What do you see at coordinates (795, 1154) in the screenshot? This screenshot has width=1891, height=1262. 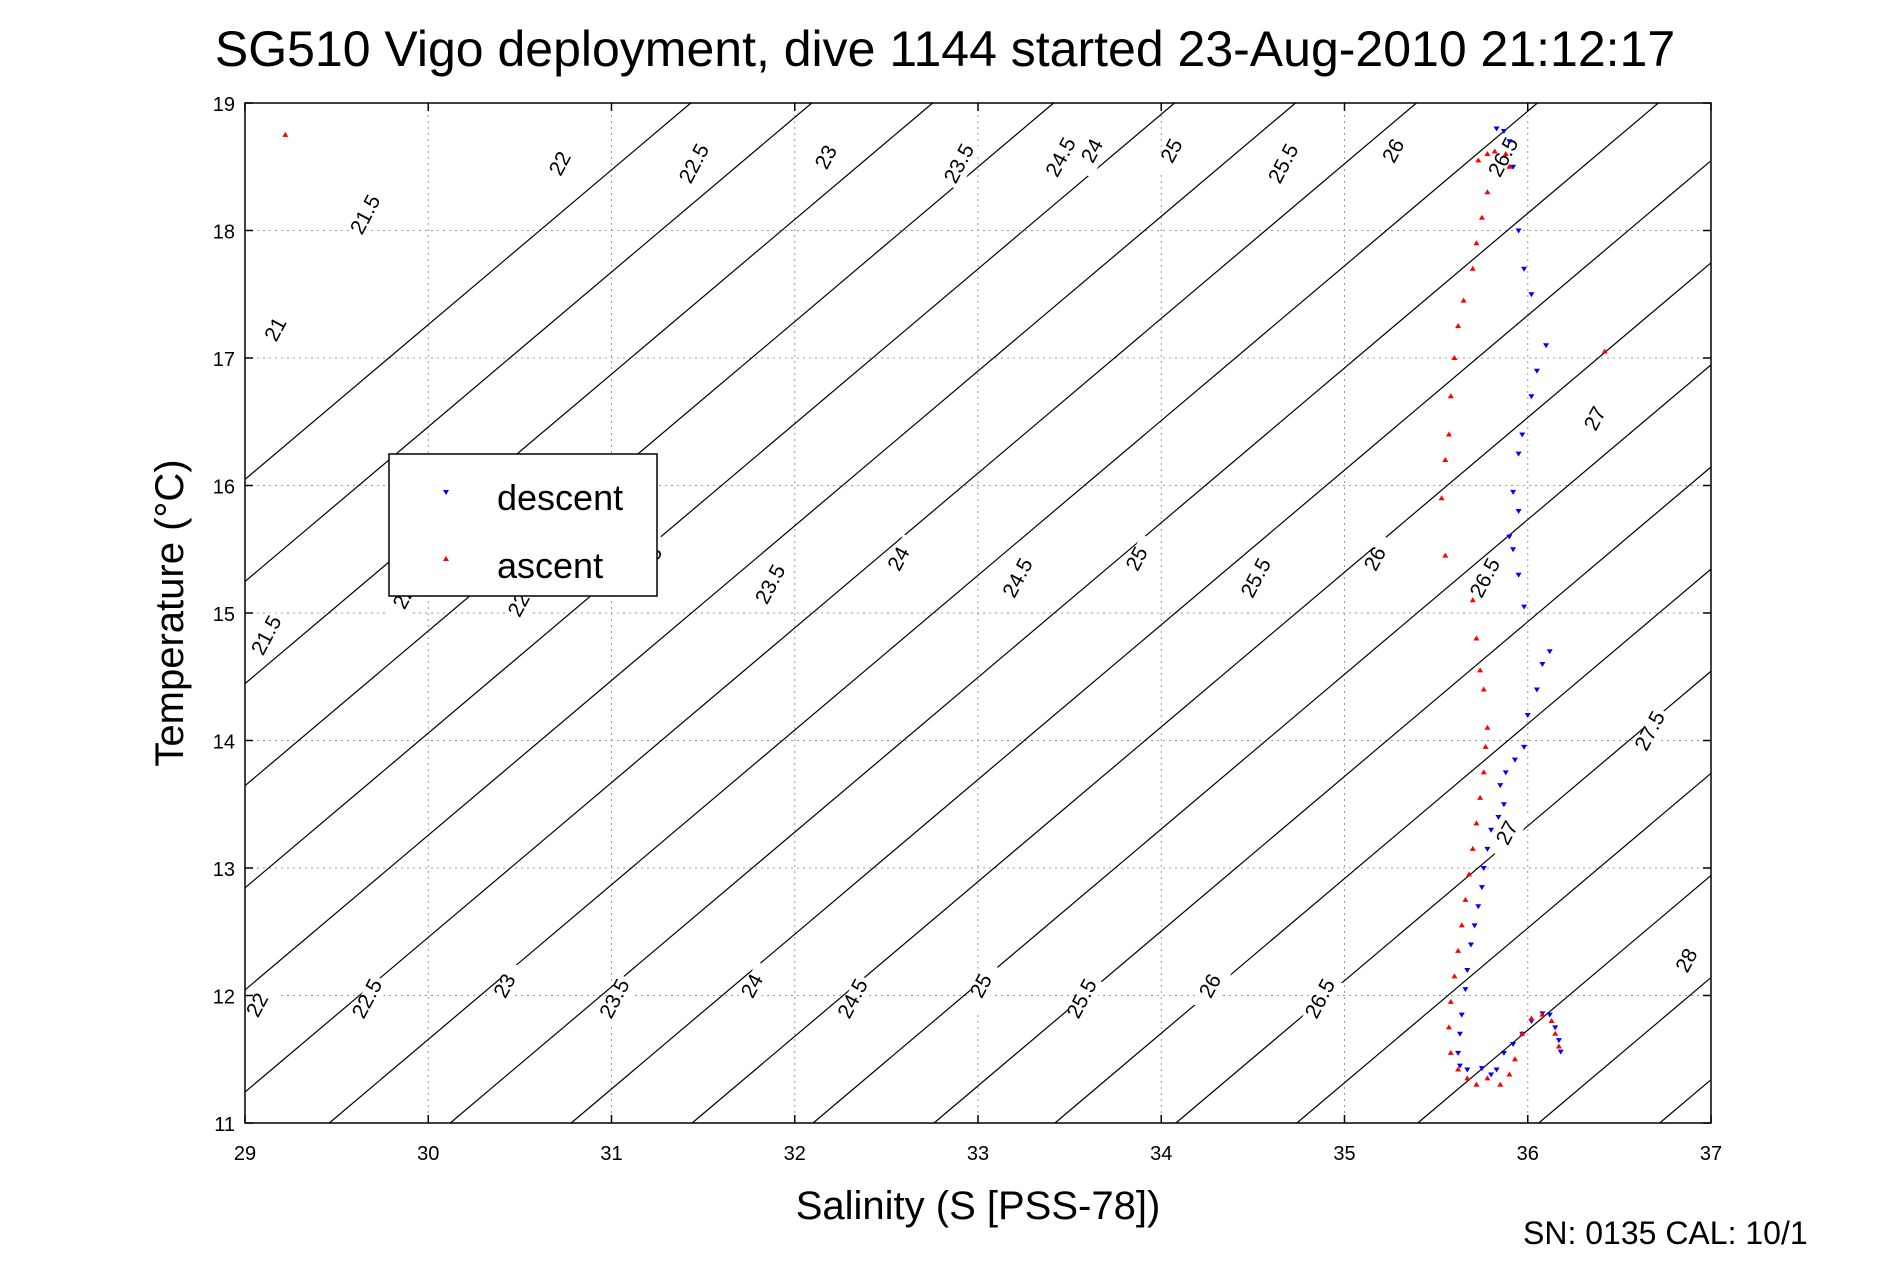 I see `x-tick-label: 32` at bounding box center [795, 1154].